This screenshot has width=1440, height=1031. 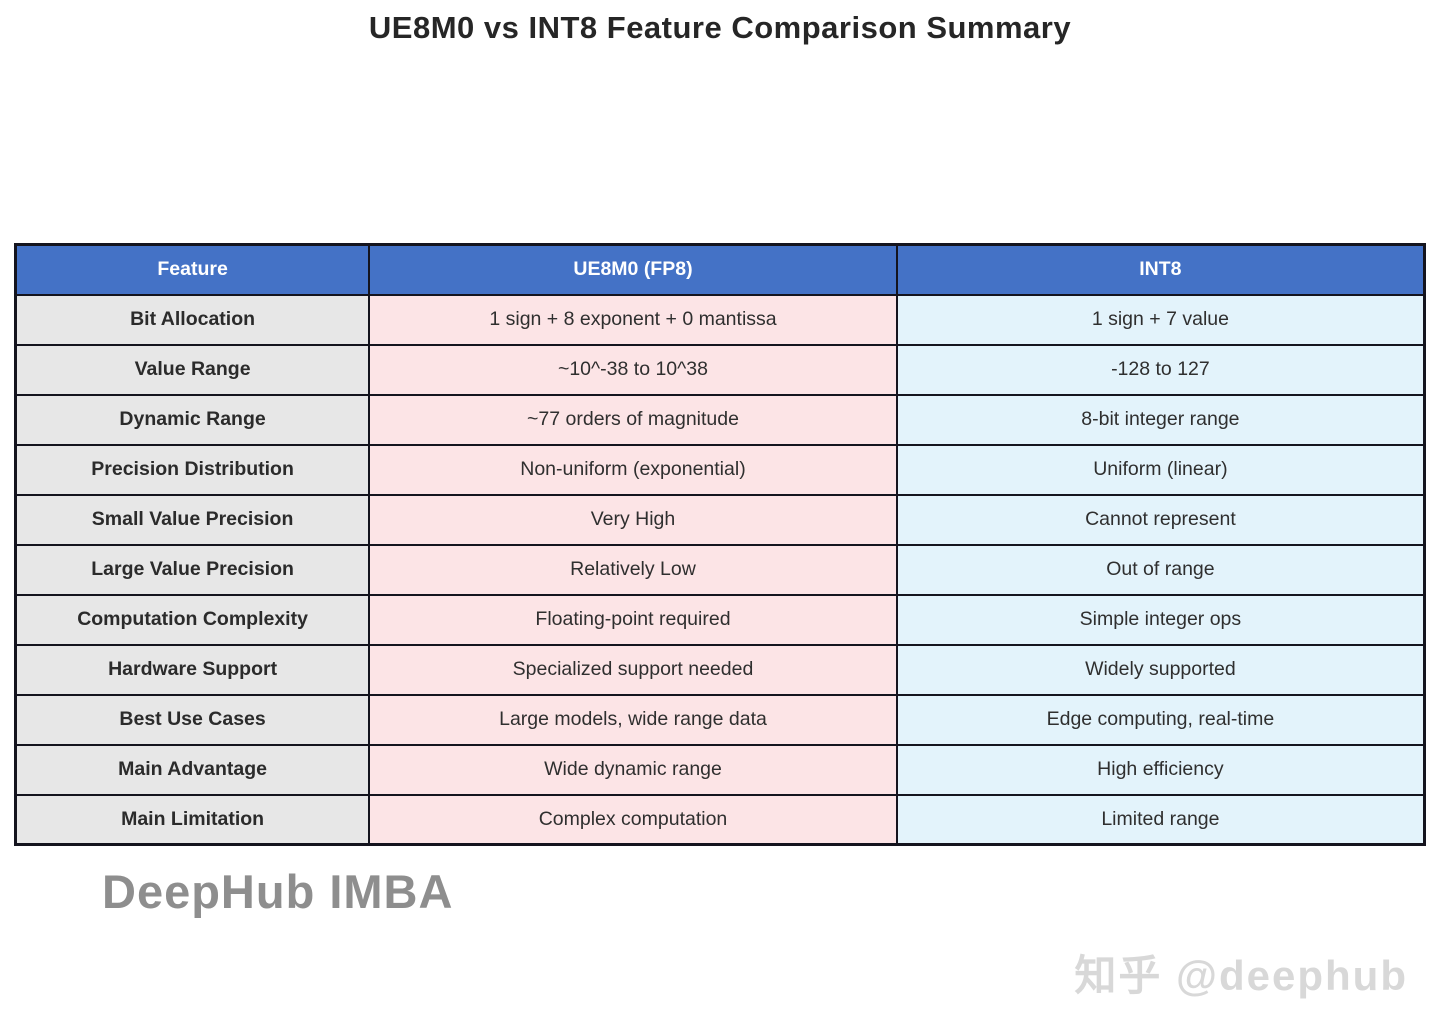 What do you see at coordinates (633, 369) in the screenshot?
I see `ue8m0-value-cell: ~10^-38 to 10^38` at bounding box center [633, 369].